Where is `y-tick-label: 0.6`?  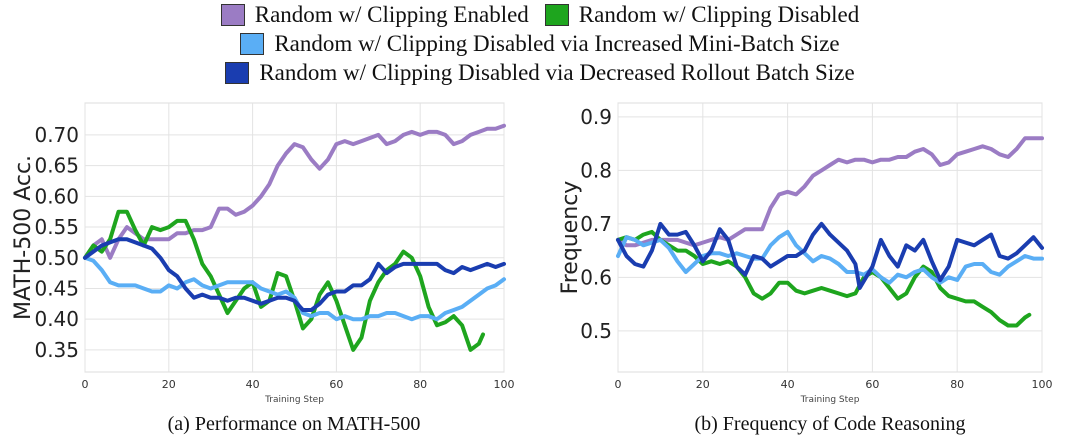
y-tick-label: 0.6 is located at coordinates (596, 277).